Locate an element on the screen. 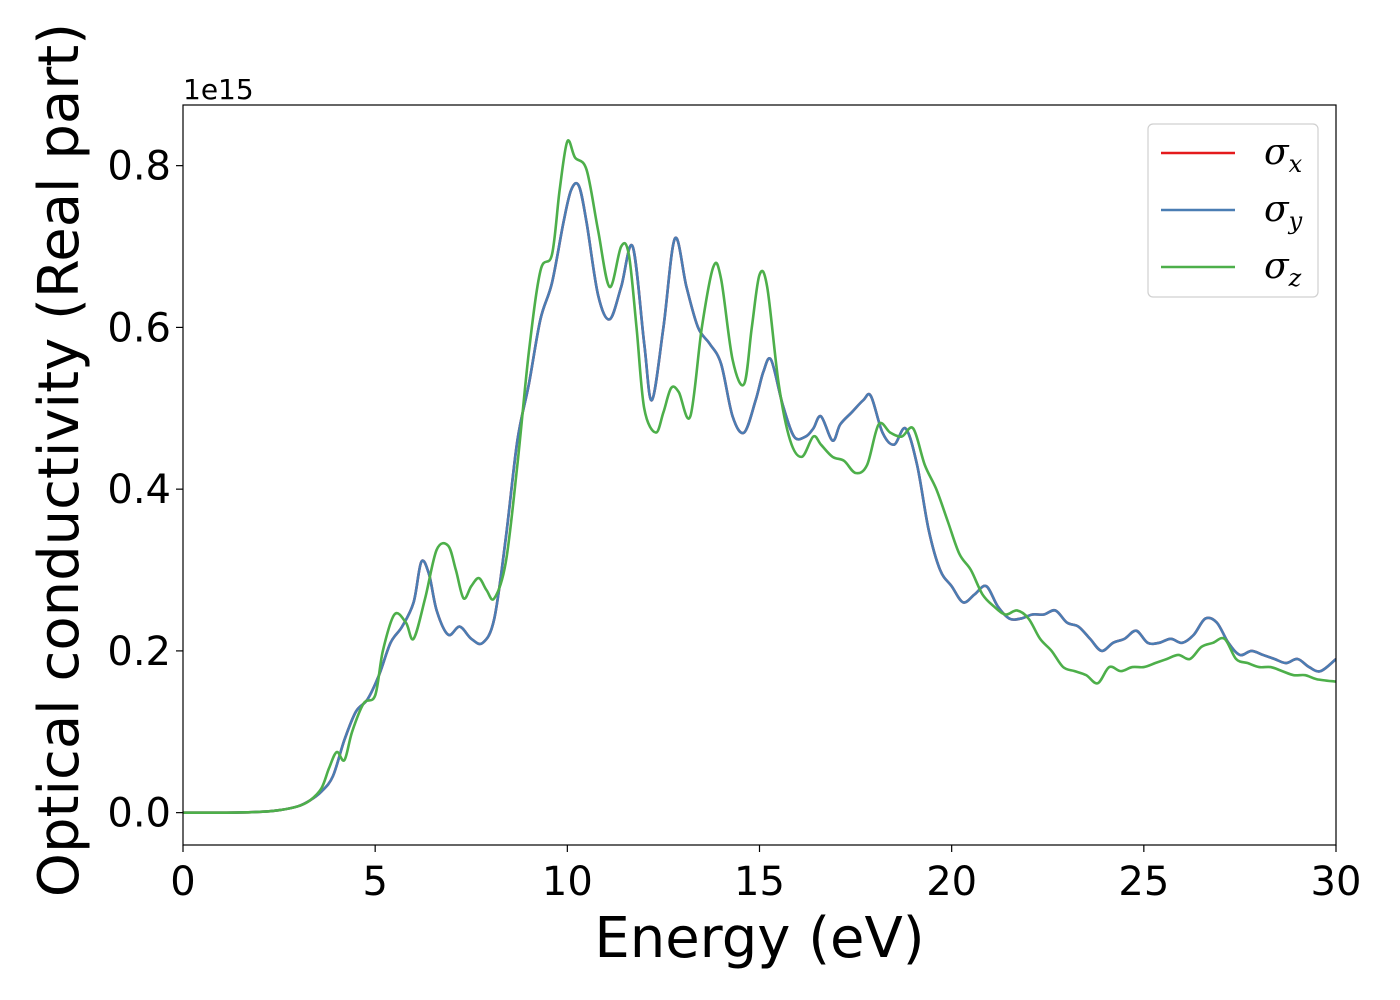  y-axis-label: Optical conductivity (Real part) is located at coordinates (59, 460).